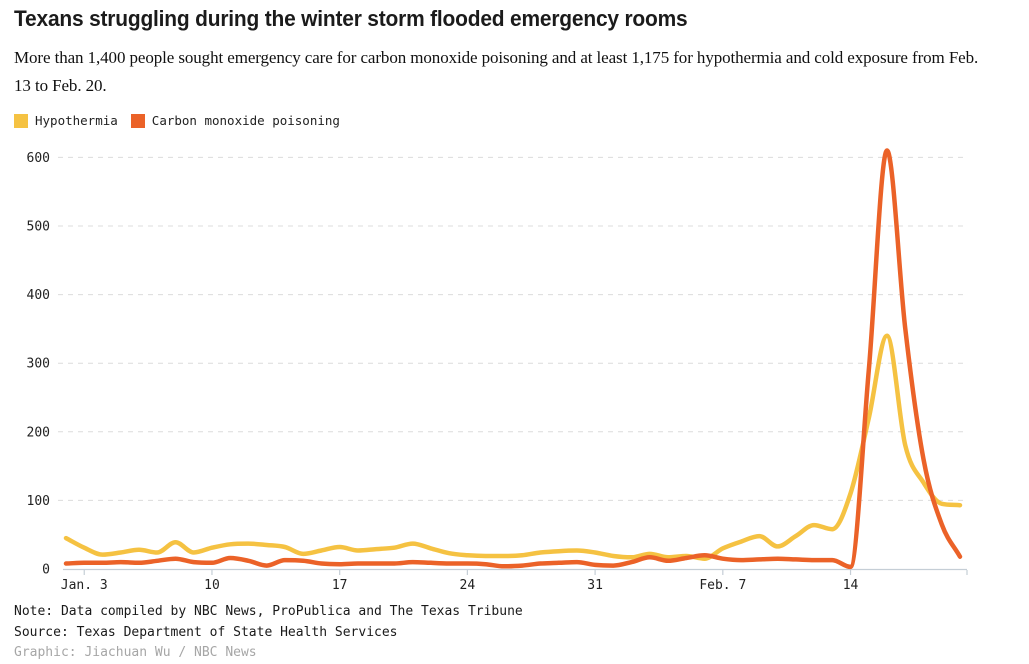 The width and height of the screenshot is (1029, 664). I want to click on legend-item-carbon-monoxide: Carbon monoxide poisoning, so click(235, 120).